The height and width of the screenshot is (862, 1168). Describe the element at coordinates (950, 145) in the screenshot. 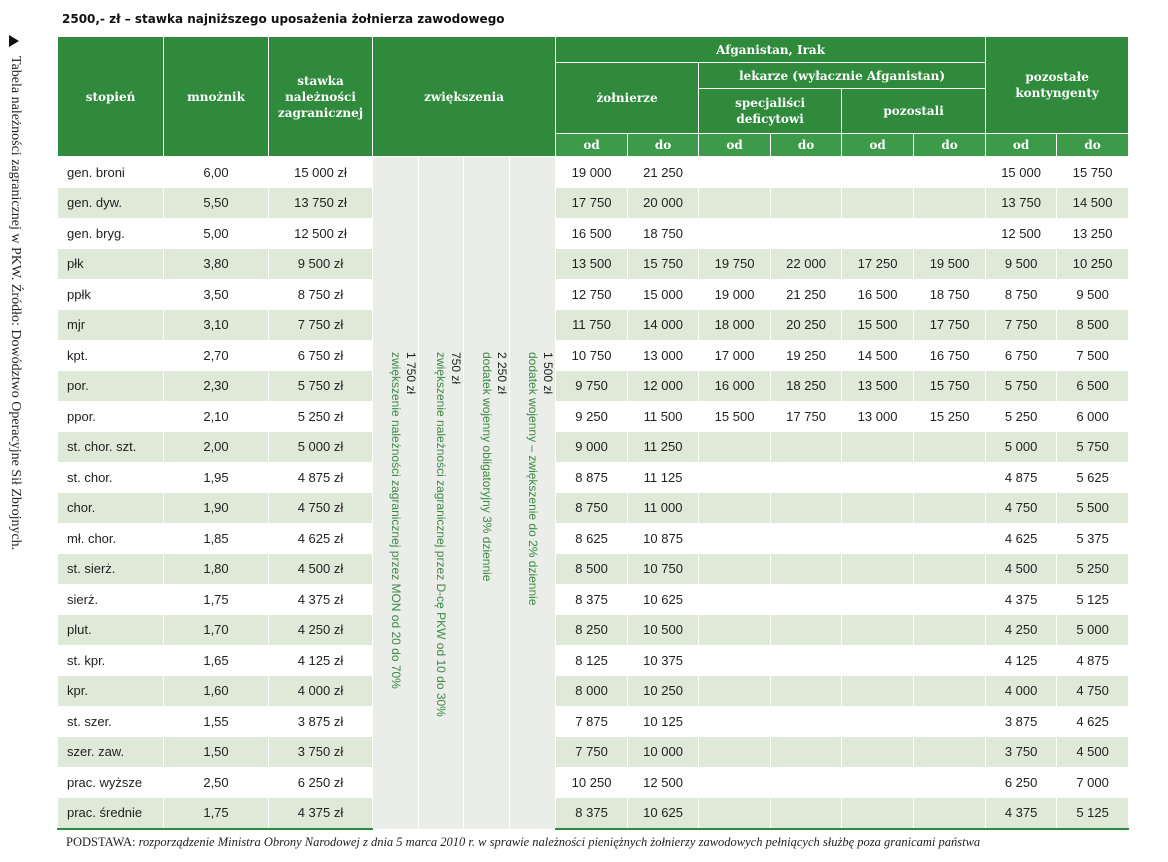

I see `header-cell: do` at that location.